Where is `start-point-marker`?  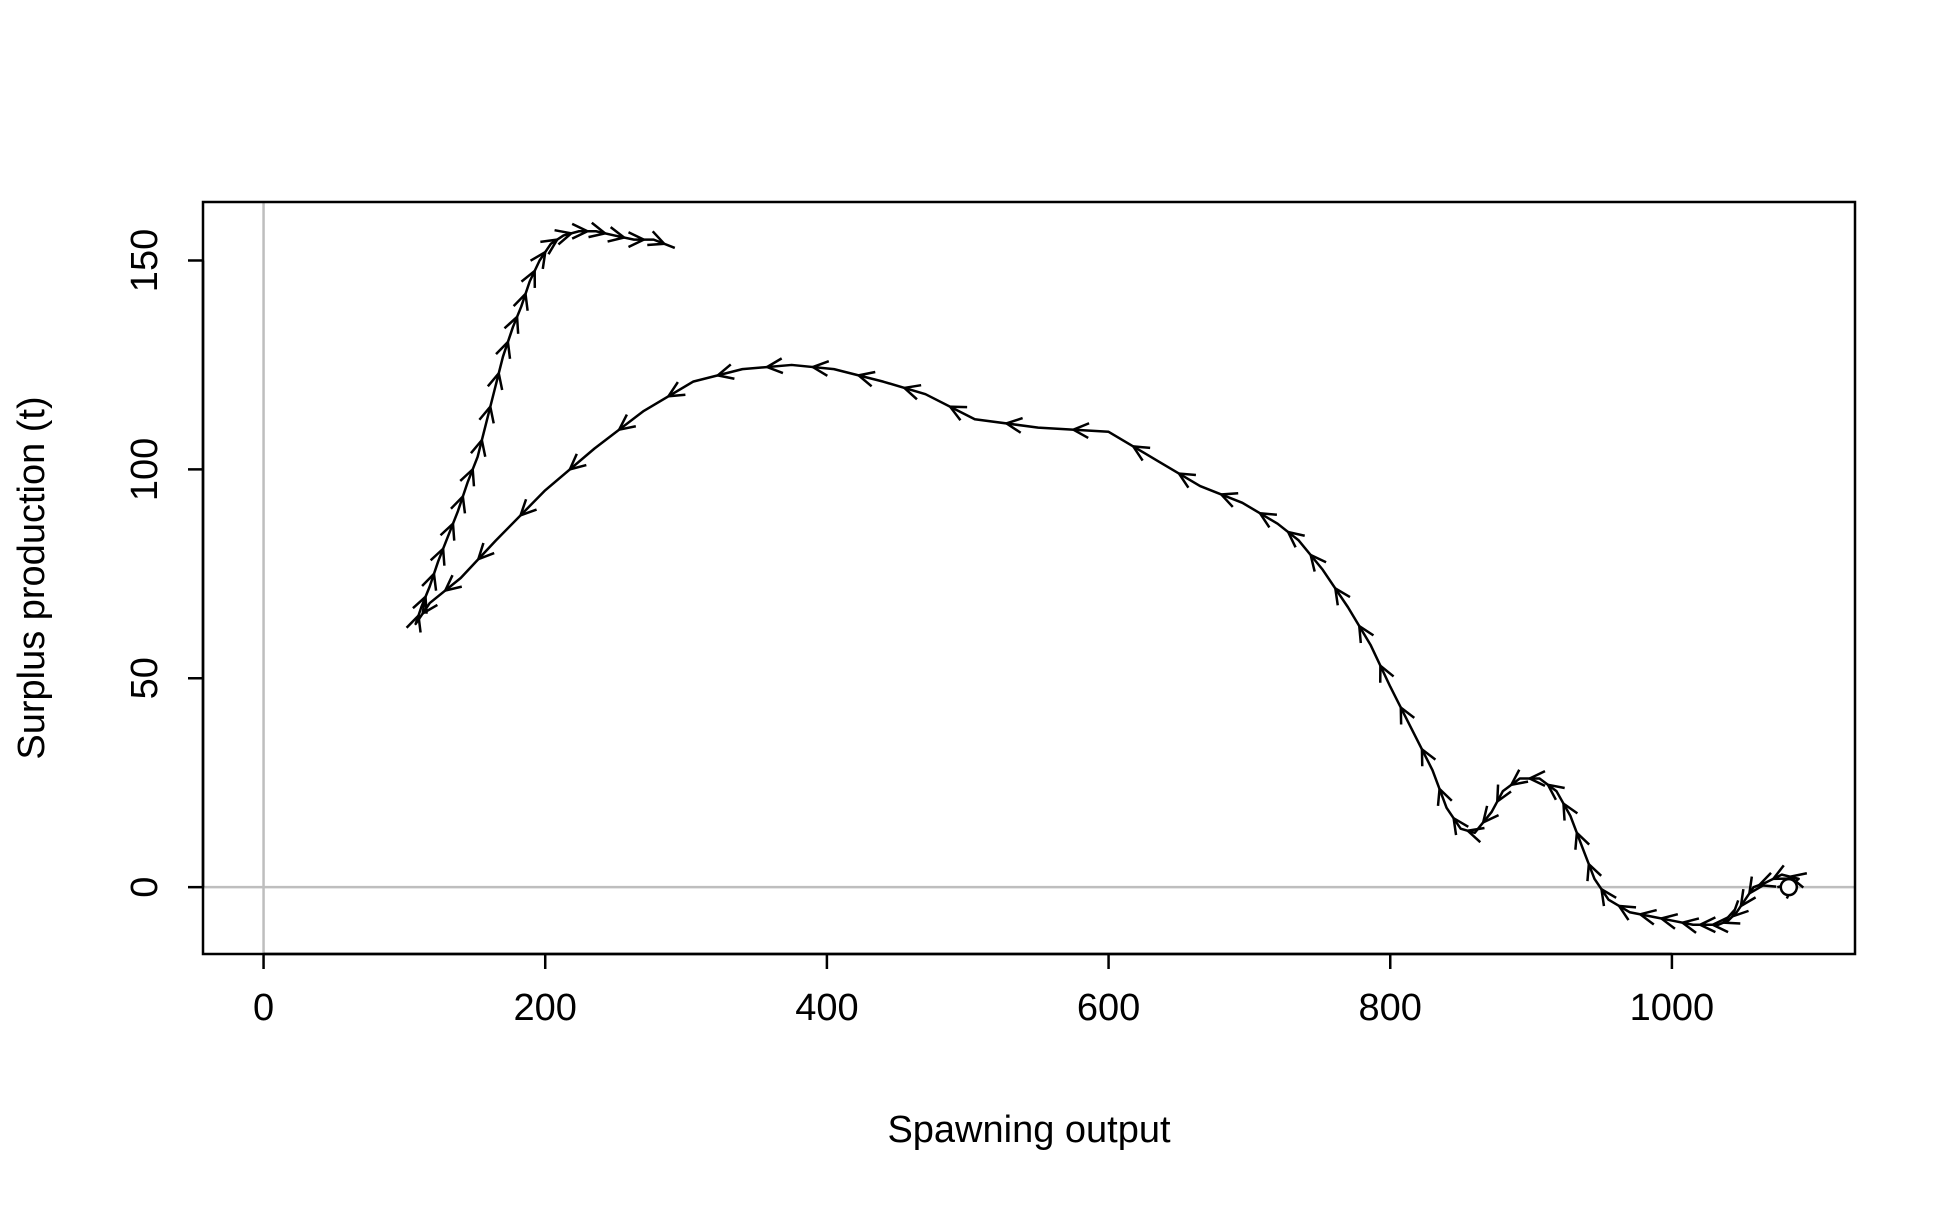
start-point-marker is located at coordinates (1789, 887).